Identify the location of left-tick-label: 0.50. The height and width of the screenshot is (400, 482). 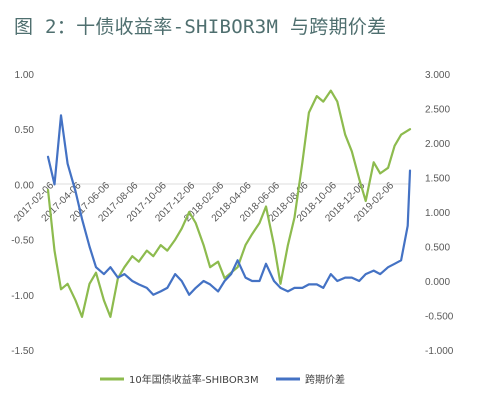
(25, 130).